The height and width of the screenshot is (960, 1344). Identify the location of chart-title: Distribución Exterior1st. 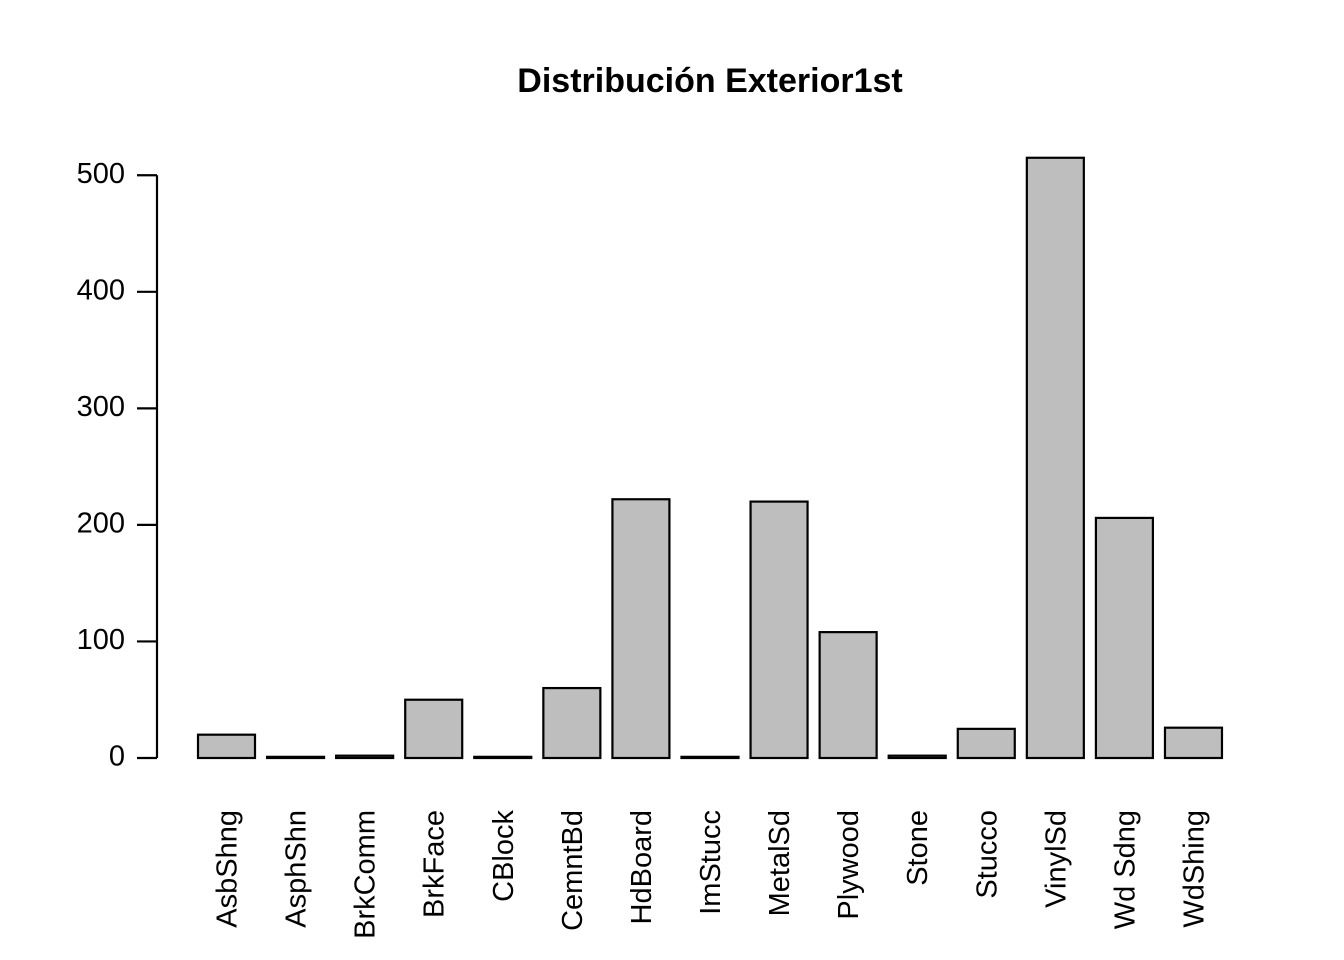
(709, 81).